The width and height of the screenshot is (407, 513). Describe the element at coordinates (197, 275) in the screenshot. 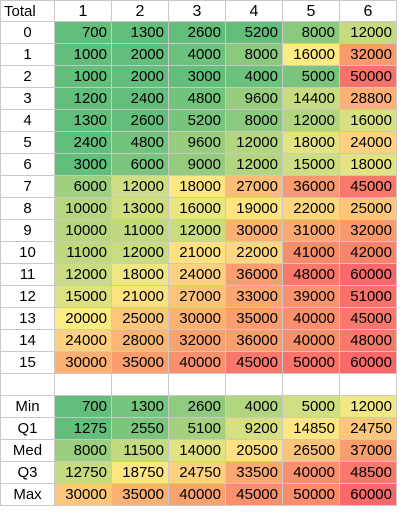

I see `data-cell: 24000` at that location.